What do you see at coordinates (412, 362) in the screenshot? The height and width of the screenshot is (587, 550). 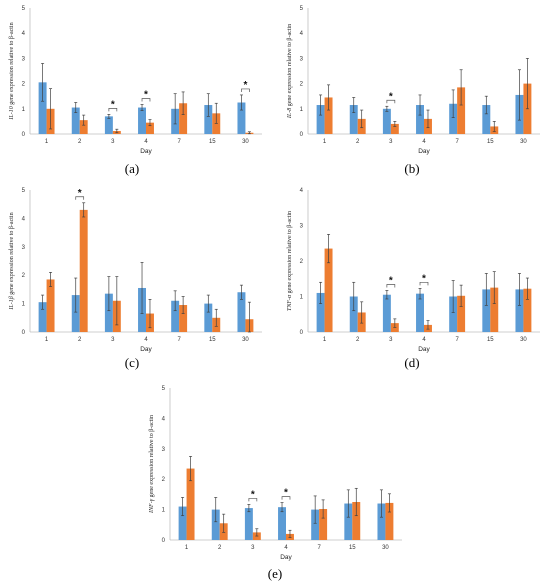 I see `panel-label-d: (d)` at bounding box center [412, 362].